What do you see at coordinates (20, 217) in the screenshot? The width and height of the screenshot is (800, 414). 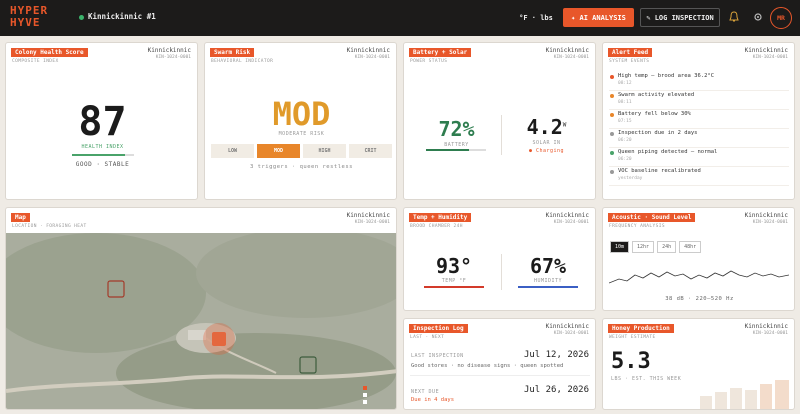 I see `card-title: Map` at bounding box center [20, 217].